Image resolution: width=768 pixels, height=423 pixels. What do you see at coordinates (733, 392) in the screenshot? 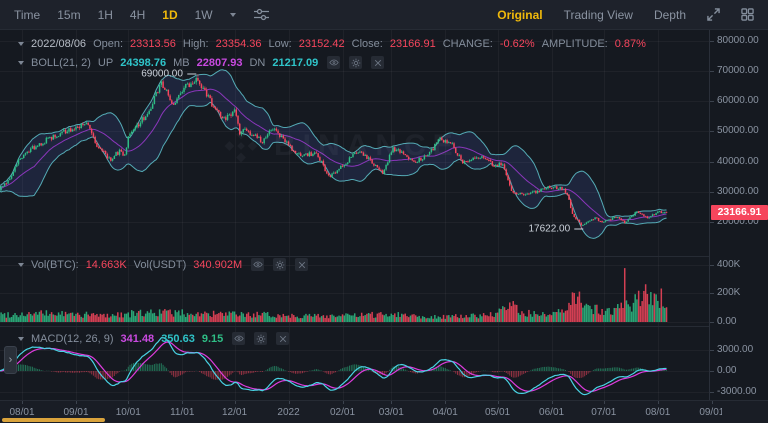
I see `macd-axis-label: -3000.00` at bounding box center [733, 392].